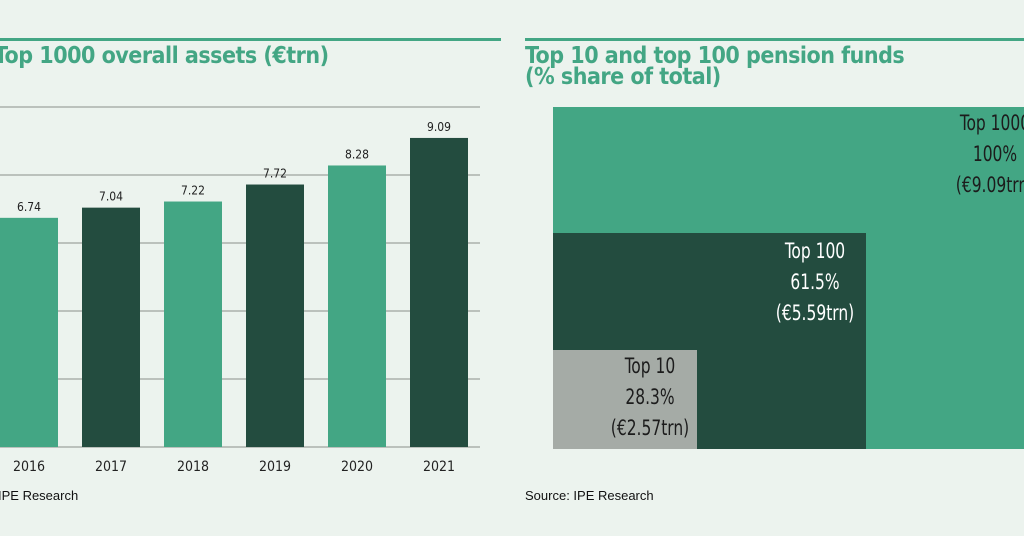 The width and height of the screenshot is (1024, 536). What do you see at coordinates (589, 495) in the screenshot?
I see `treemap-source: Source: IPE Research` at bounding box center [589, 495].